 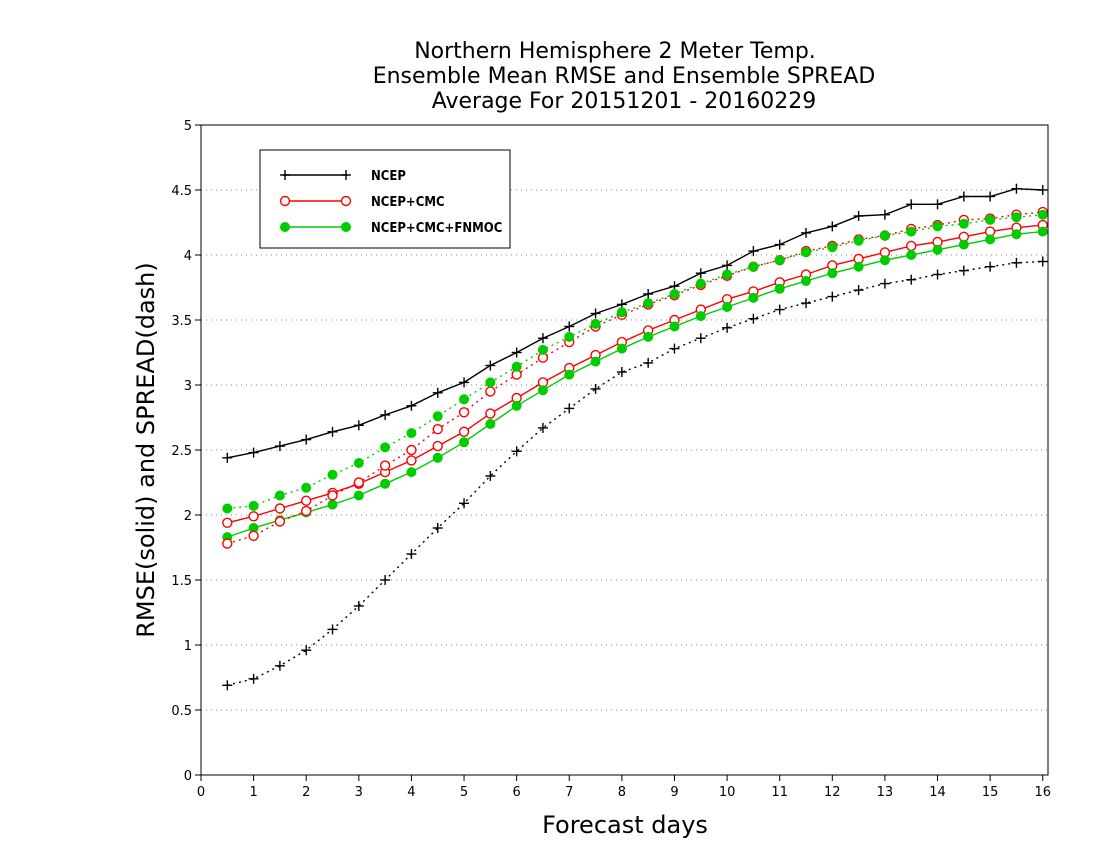 I want to click on x-tick-label-13: 13, so click(x=885, y=792).